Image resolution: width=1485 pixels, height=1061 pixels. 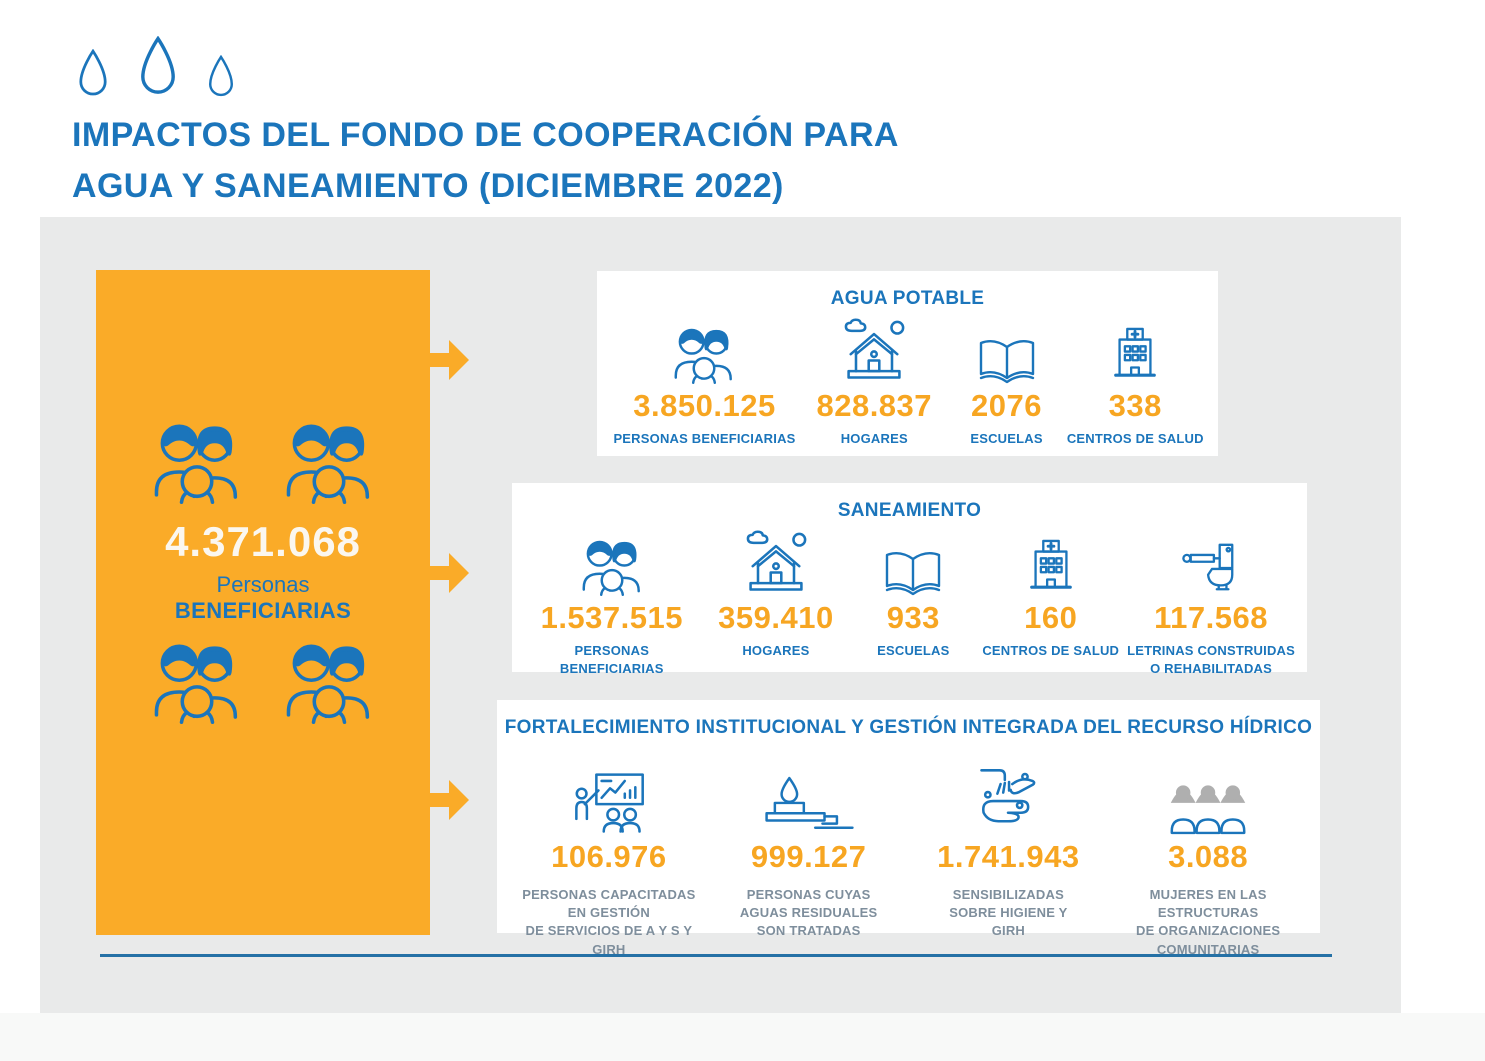 I want to click on stat-value: 828.837, so click(x=874, y=405).